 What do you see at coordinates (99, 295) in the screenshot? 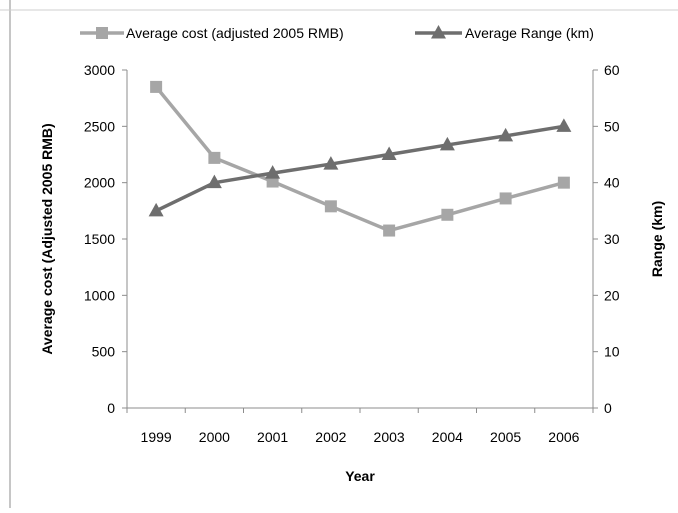
I see `y-tick-label-left: 1000` at bounding box center [99, 295].